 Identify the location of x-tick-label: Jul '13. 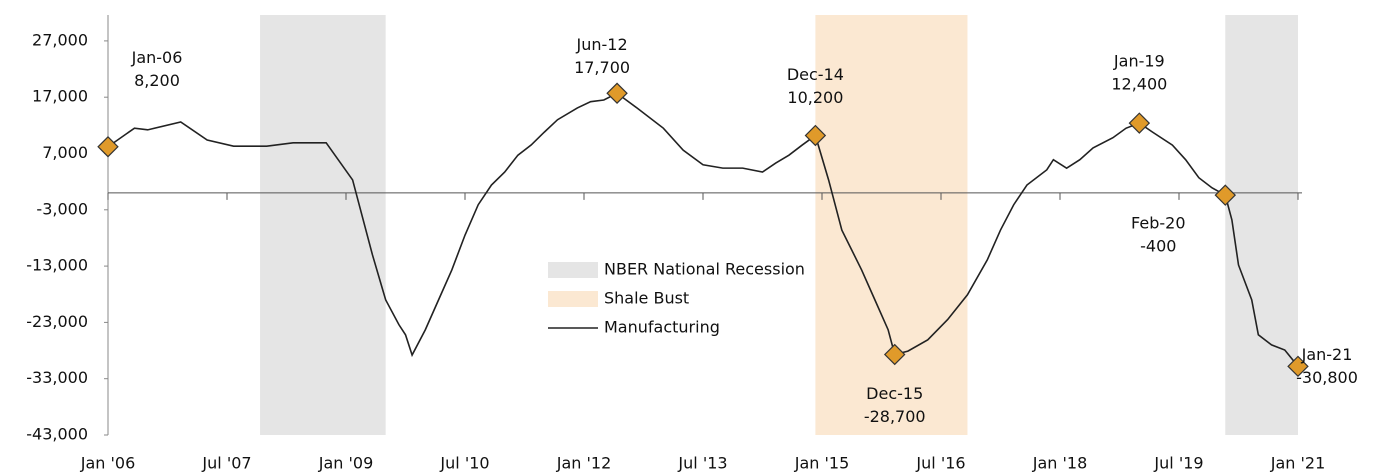
(702, 463).